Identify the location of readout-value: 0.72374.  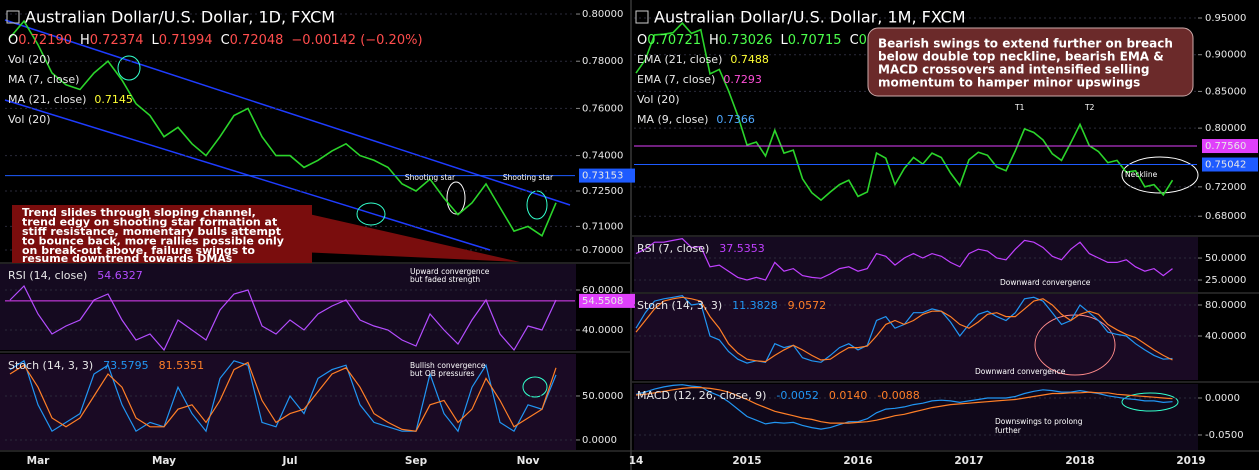
(117, 40).